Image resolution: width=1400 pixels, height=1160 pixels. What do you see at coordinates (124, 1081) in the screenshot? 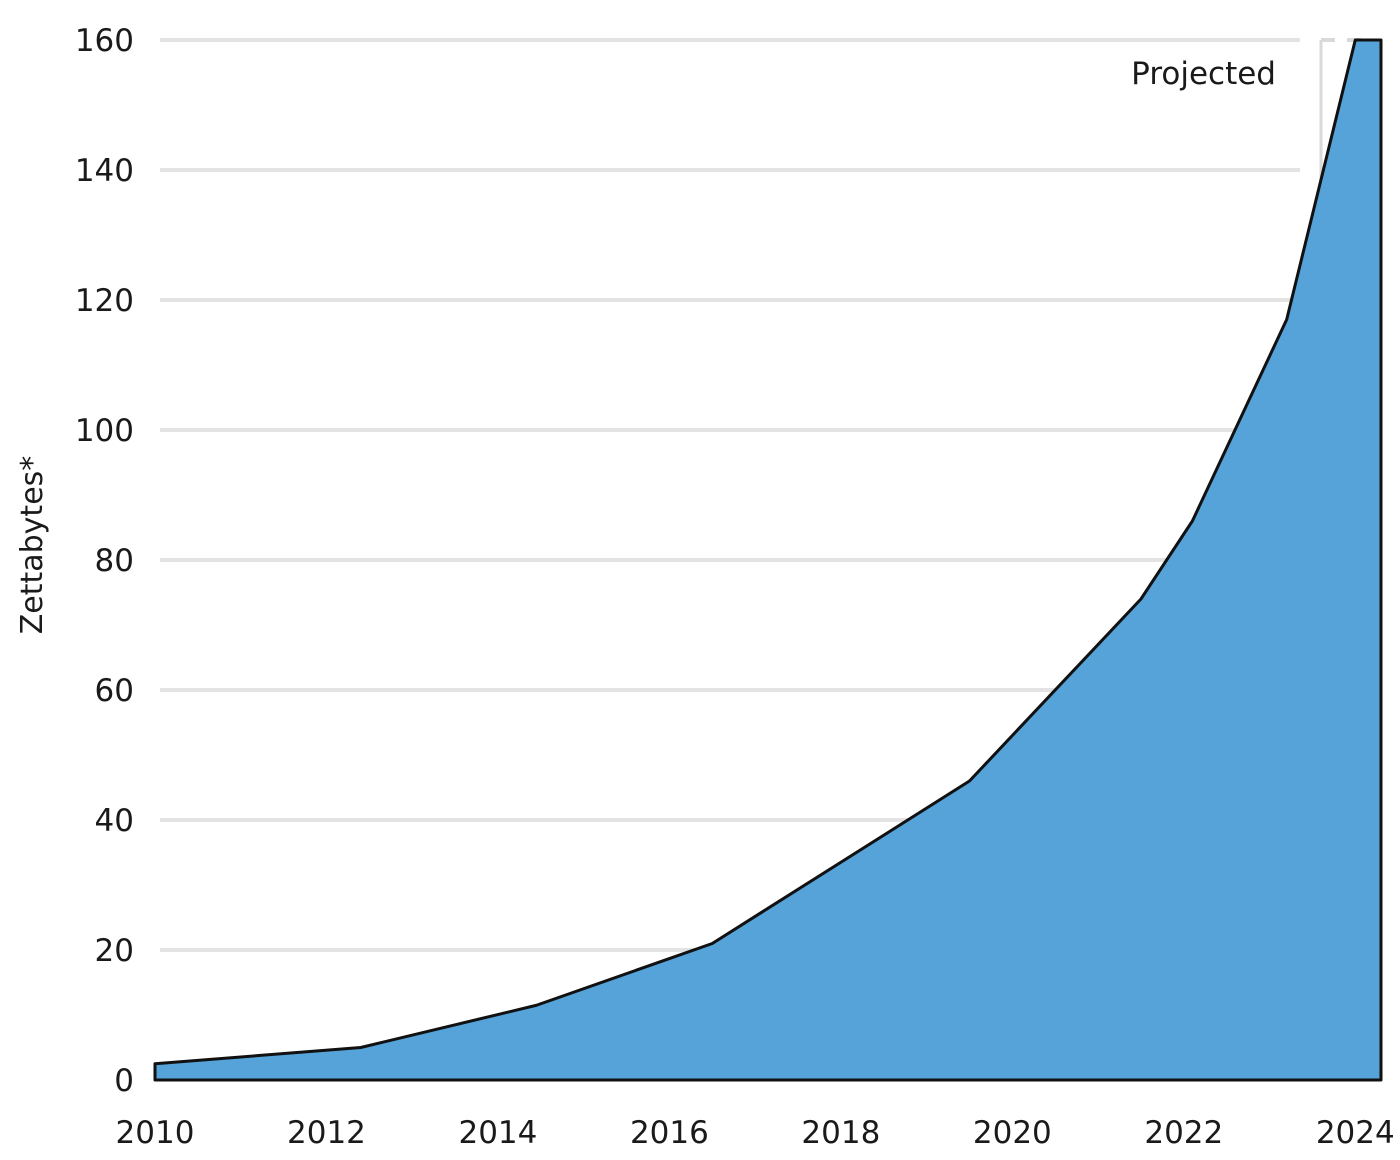
I see `y-tick-label: 0` at bounding box center [124, 1081].